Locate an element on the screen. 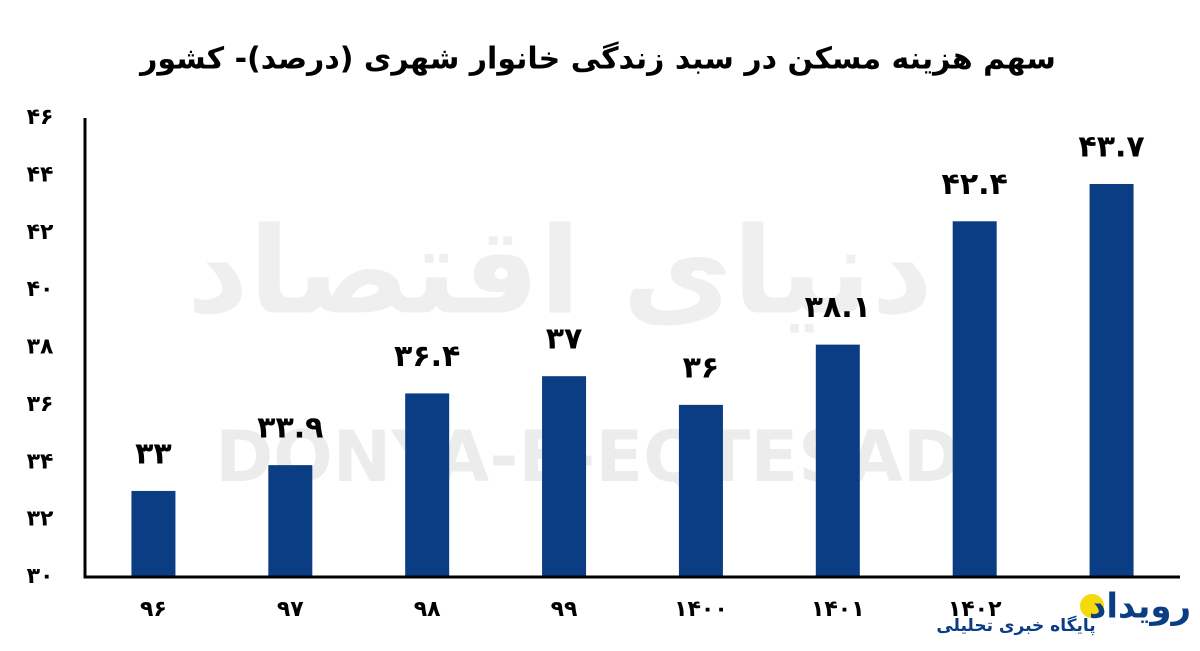  y-tick-label: ۳۴ is located at coordinates (40, 461).